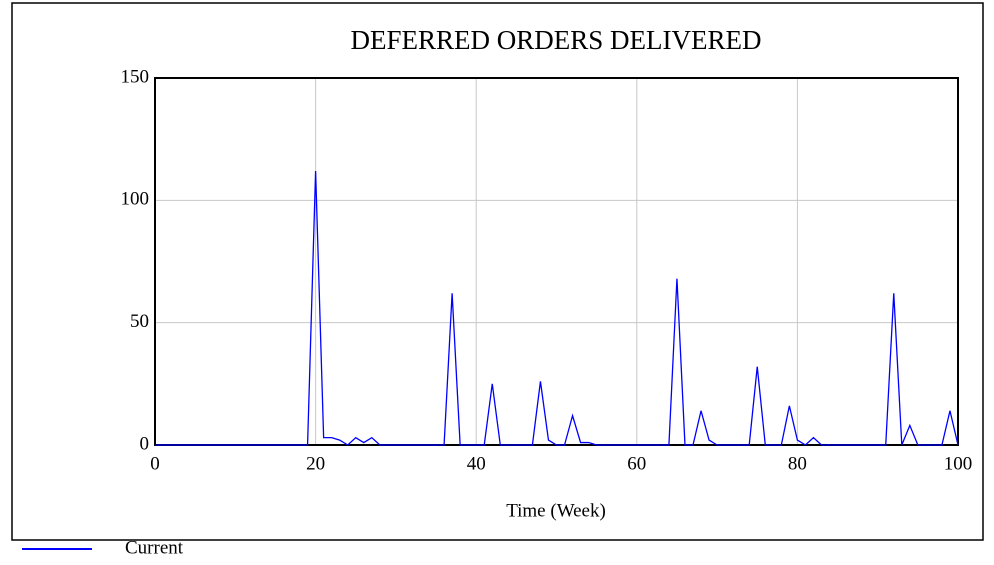  I want to click on y-tick-label: 100, so click(135, 199).